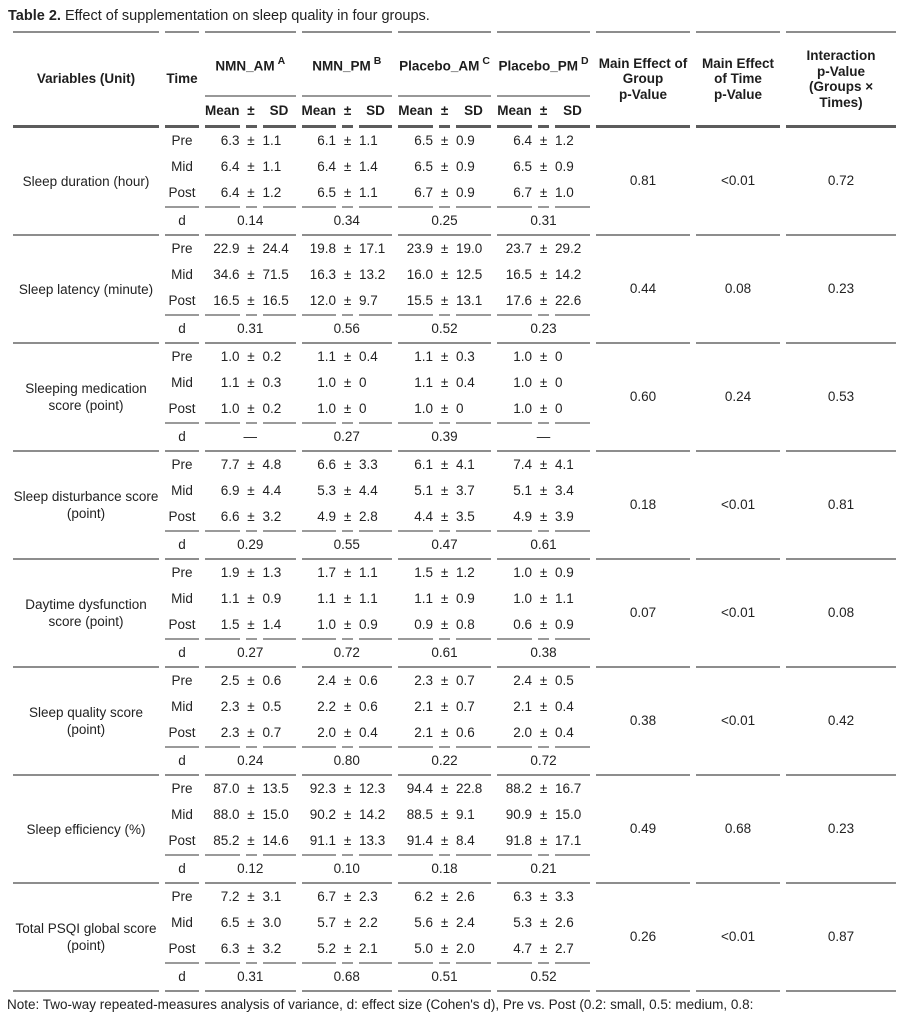 The image size is (908, 1024). I want to click on mean-value: 5.1, so click(424, 490).